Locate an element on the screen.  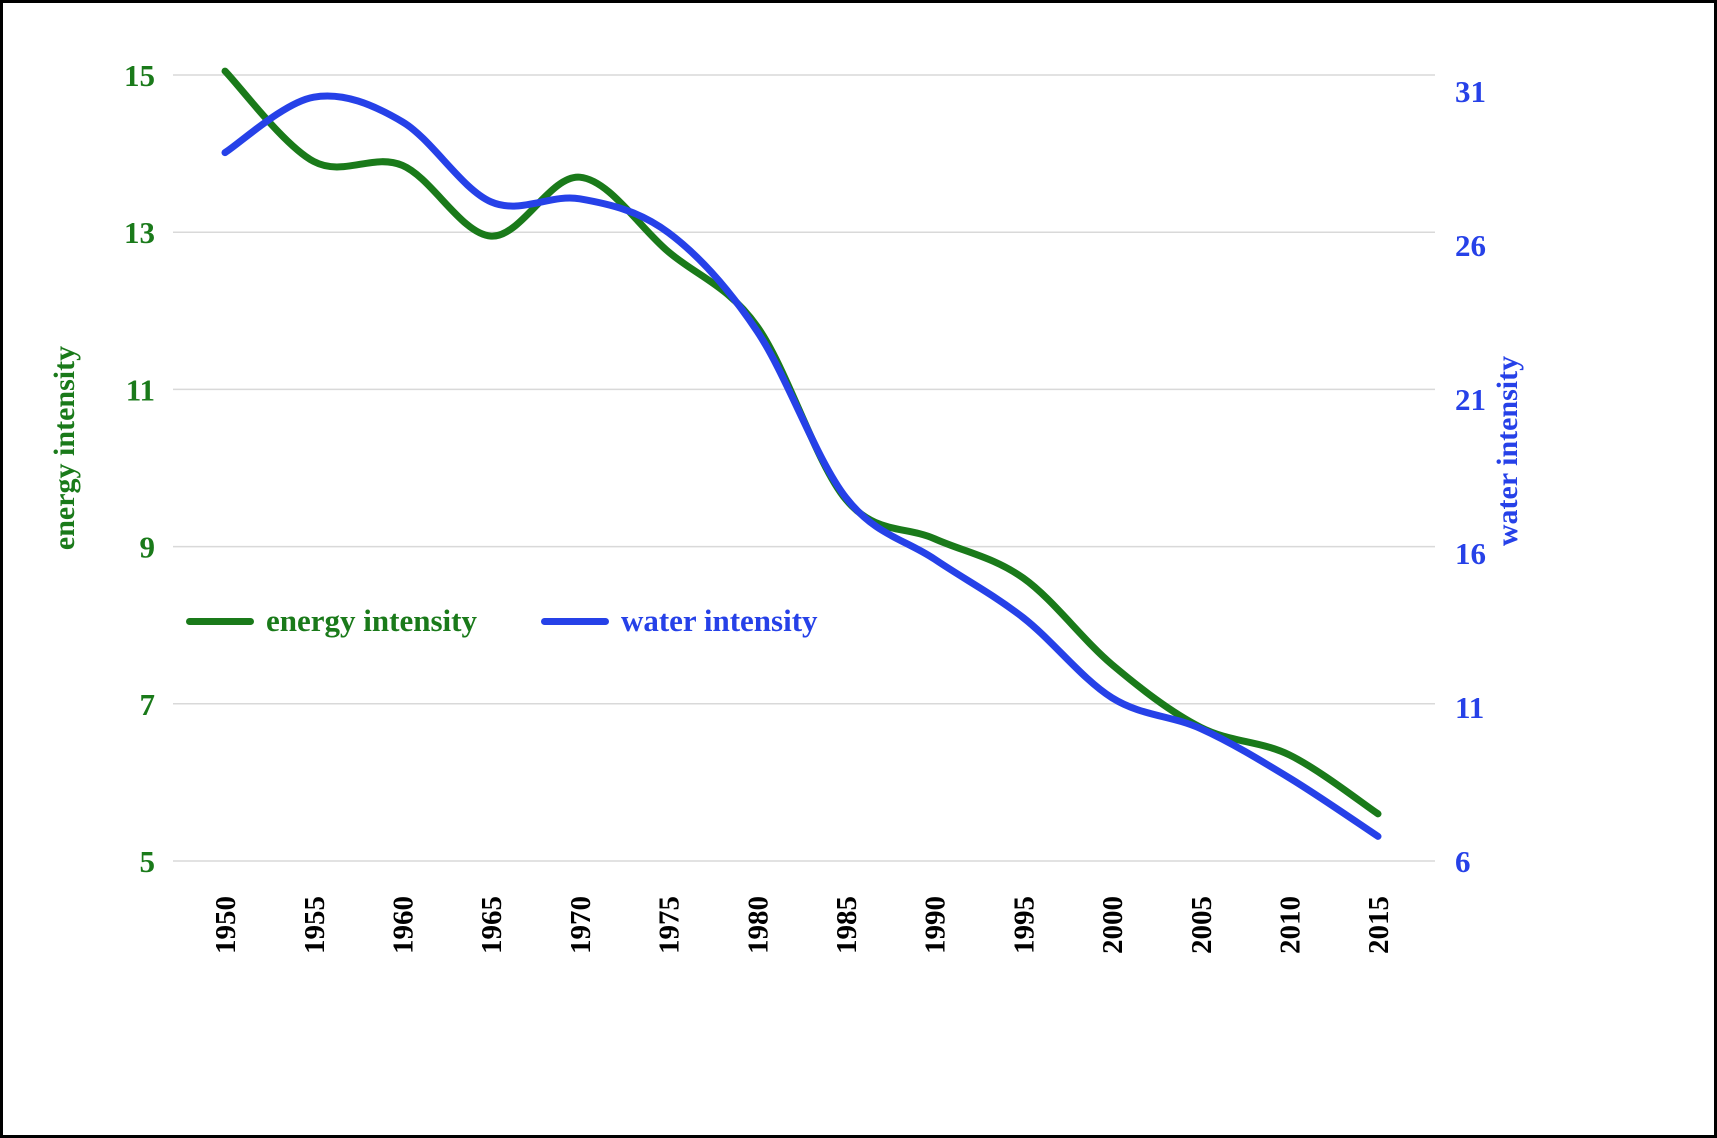
left-axis-title: energy intensity is located at coordinates (64, 448).